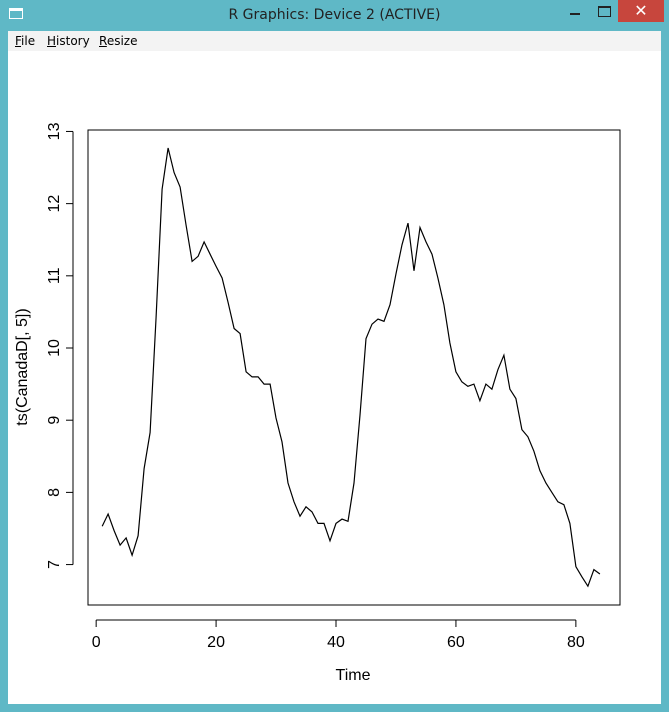  What do you see at coordinates (18, 41) in the screenshot?
I see `menu-file-accelerator: F` at bounding box center [18, 41].